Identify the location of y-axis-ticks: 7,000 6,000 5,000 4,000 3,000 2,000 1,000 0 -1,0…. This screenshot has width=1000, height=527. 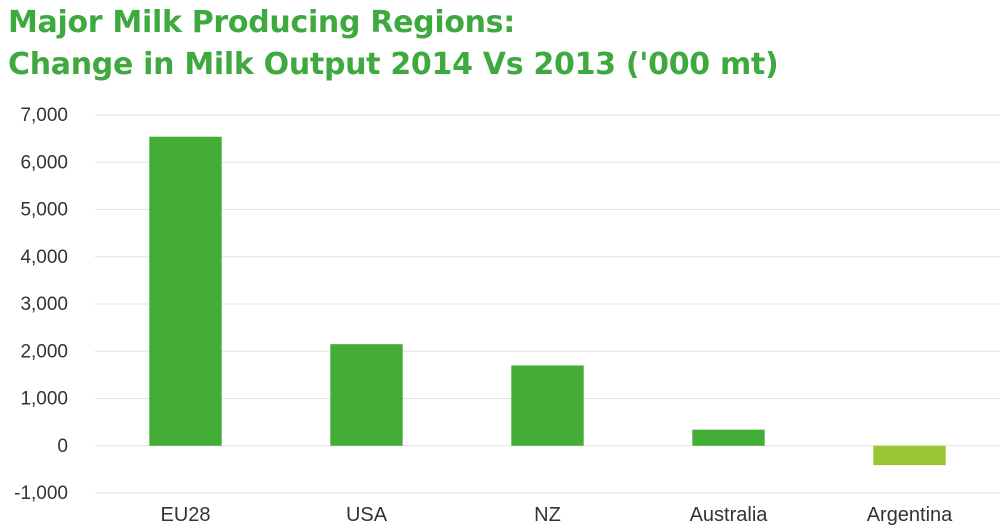
(41, 304).